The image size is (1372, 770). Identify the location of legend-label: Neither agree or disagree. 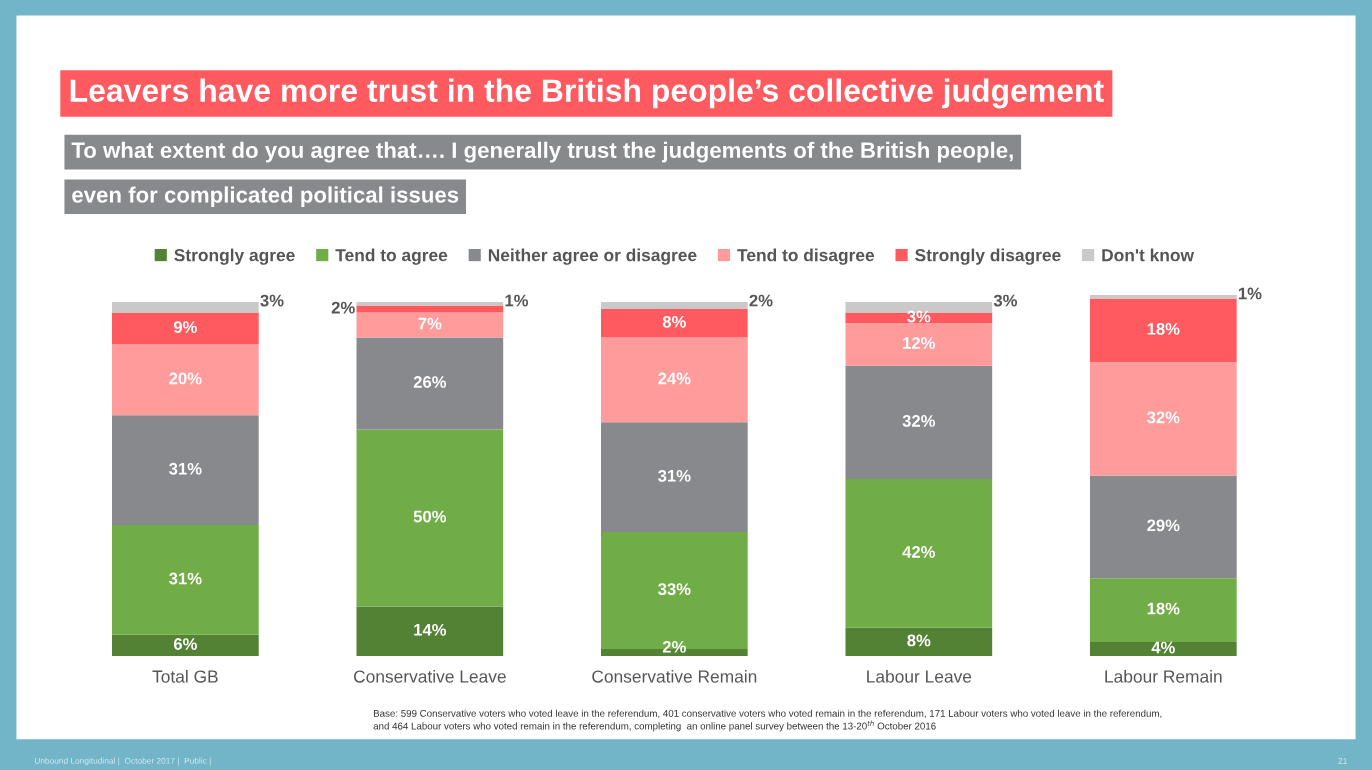
(592, 256).